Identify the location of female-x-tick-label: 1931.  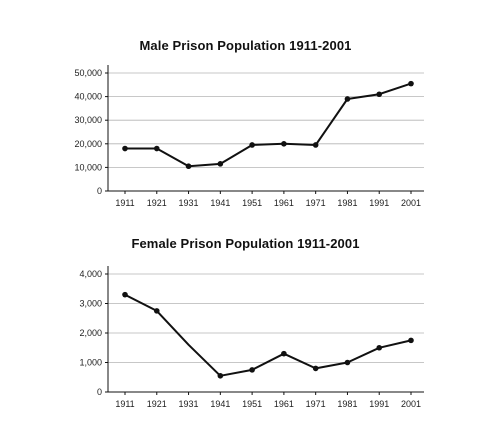
(189, 404).